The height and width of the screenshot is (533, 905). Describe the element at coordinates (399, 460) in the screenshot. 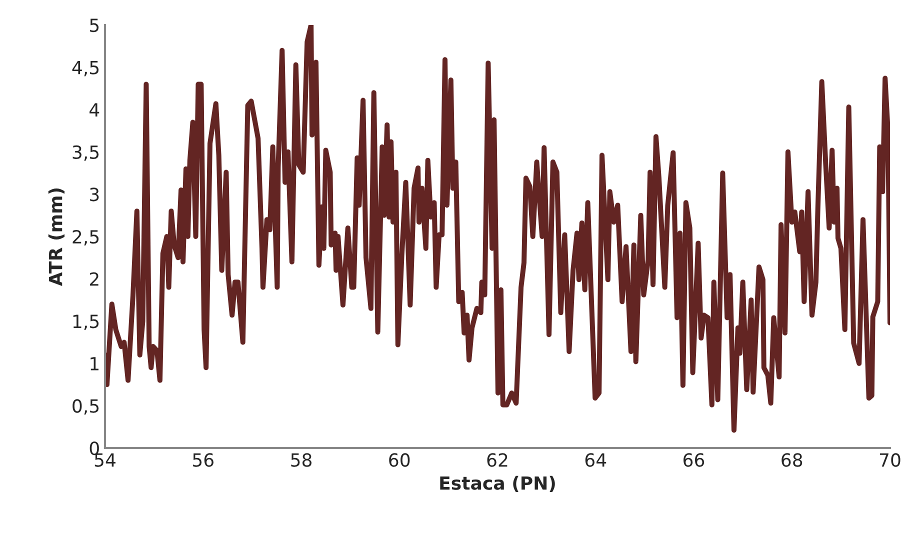

I see `x-tick-label: 60` at that location.